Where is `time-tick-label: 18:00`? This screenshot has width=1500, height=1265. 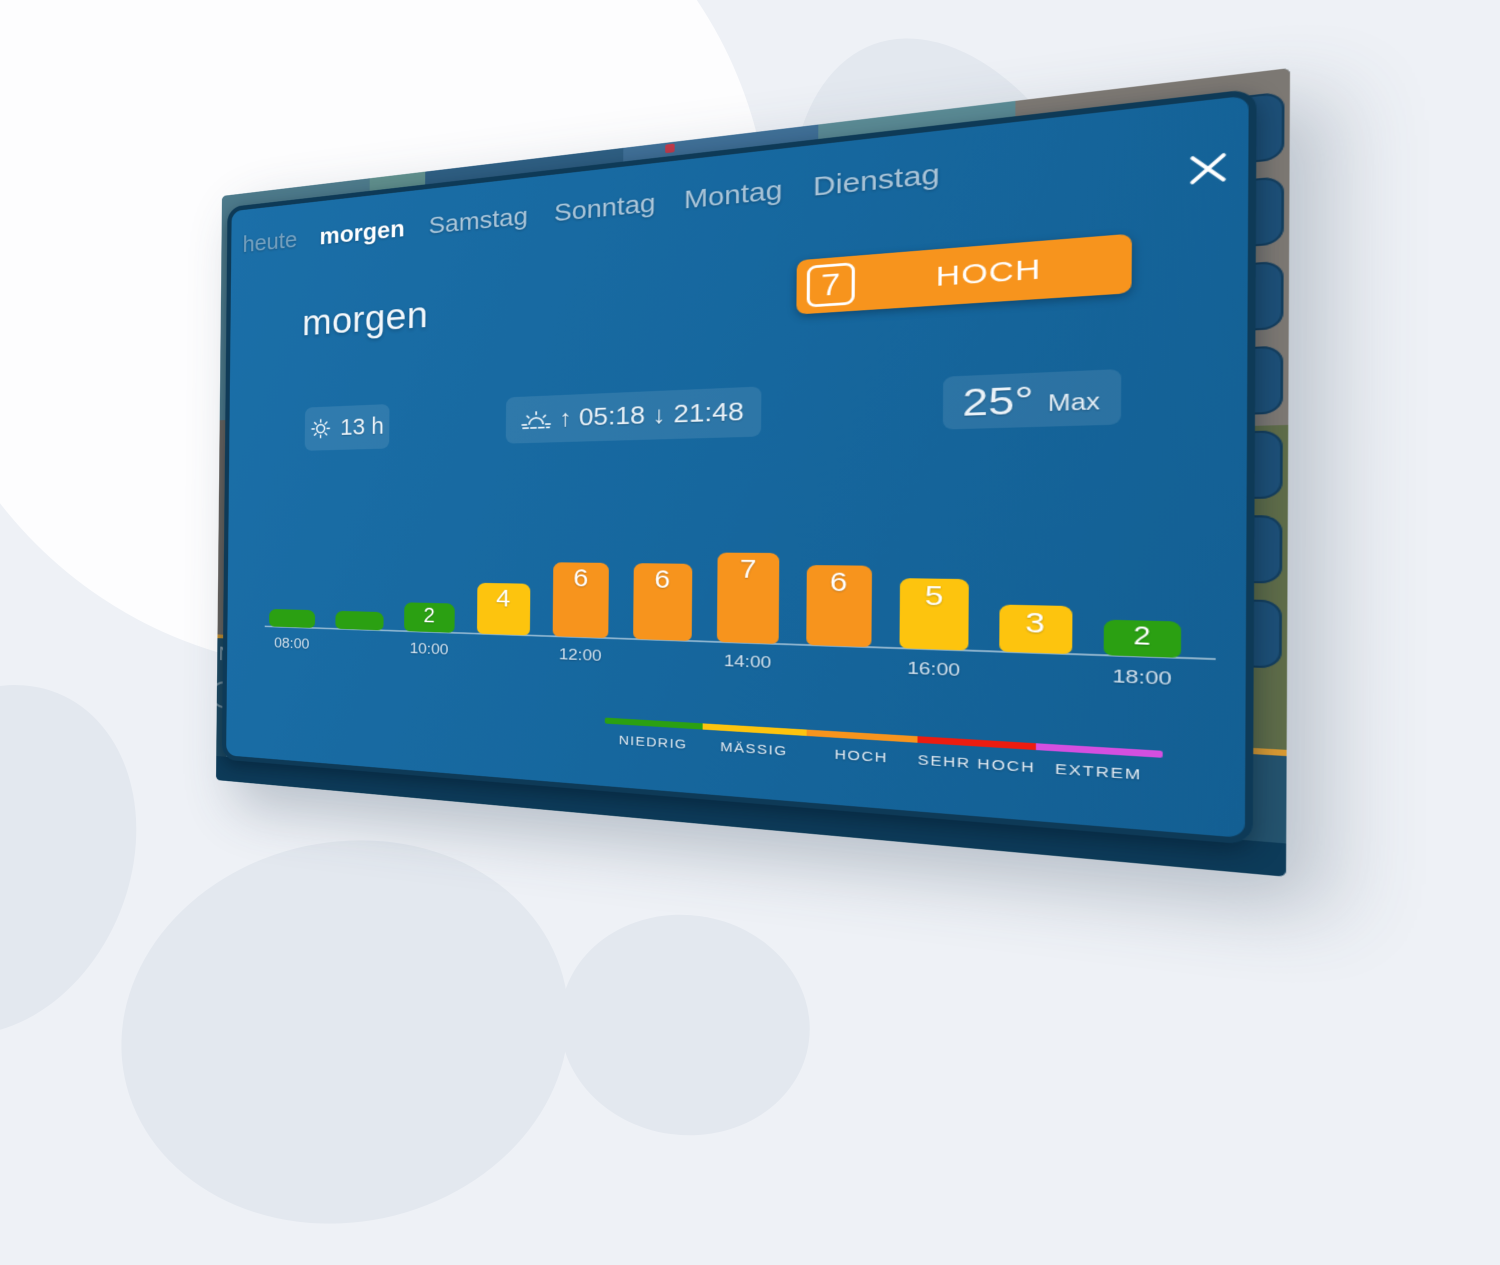 time-tick-label: 18:00 is located at coordinates (1142, 678).